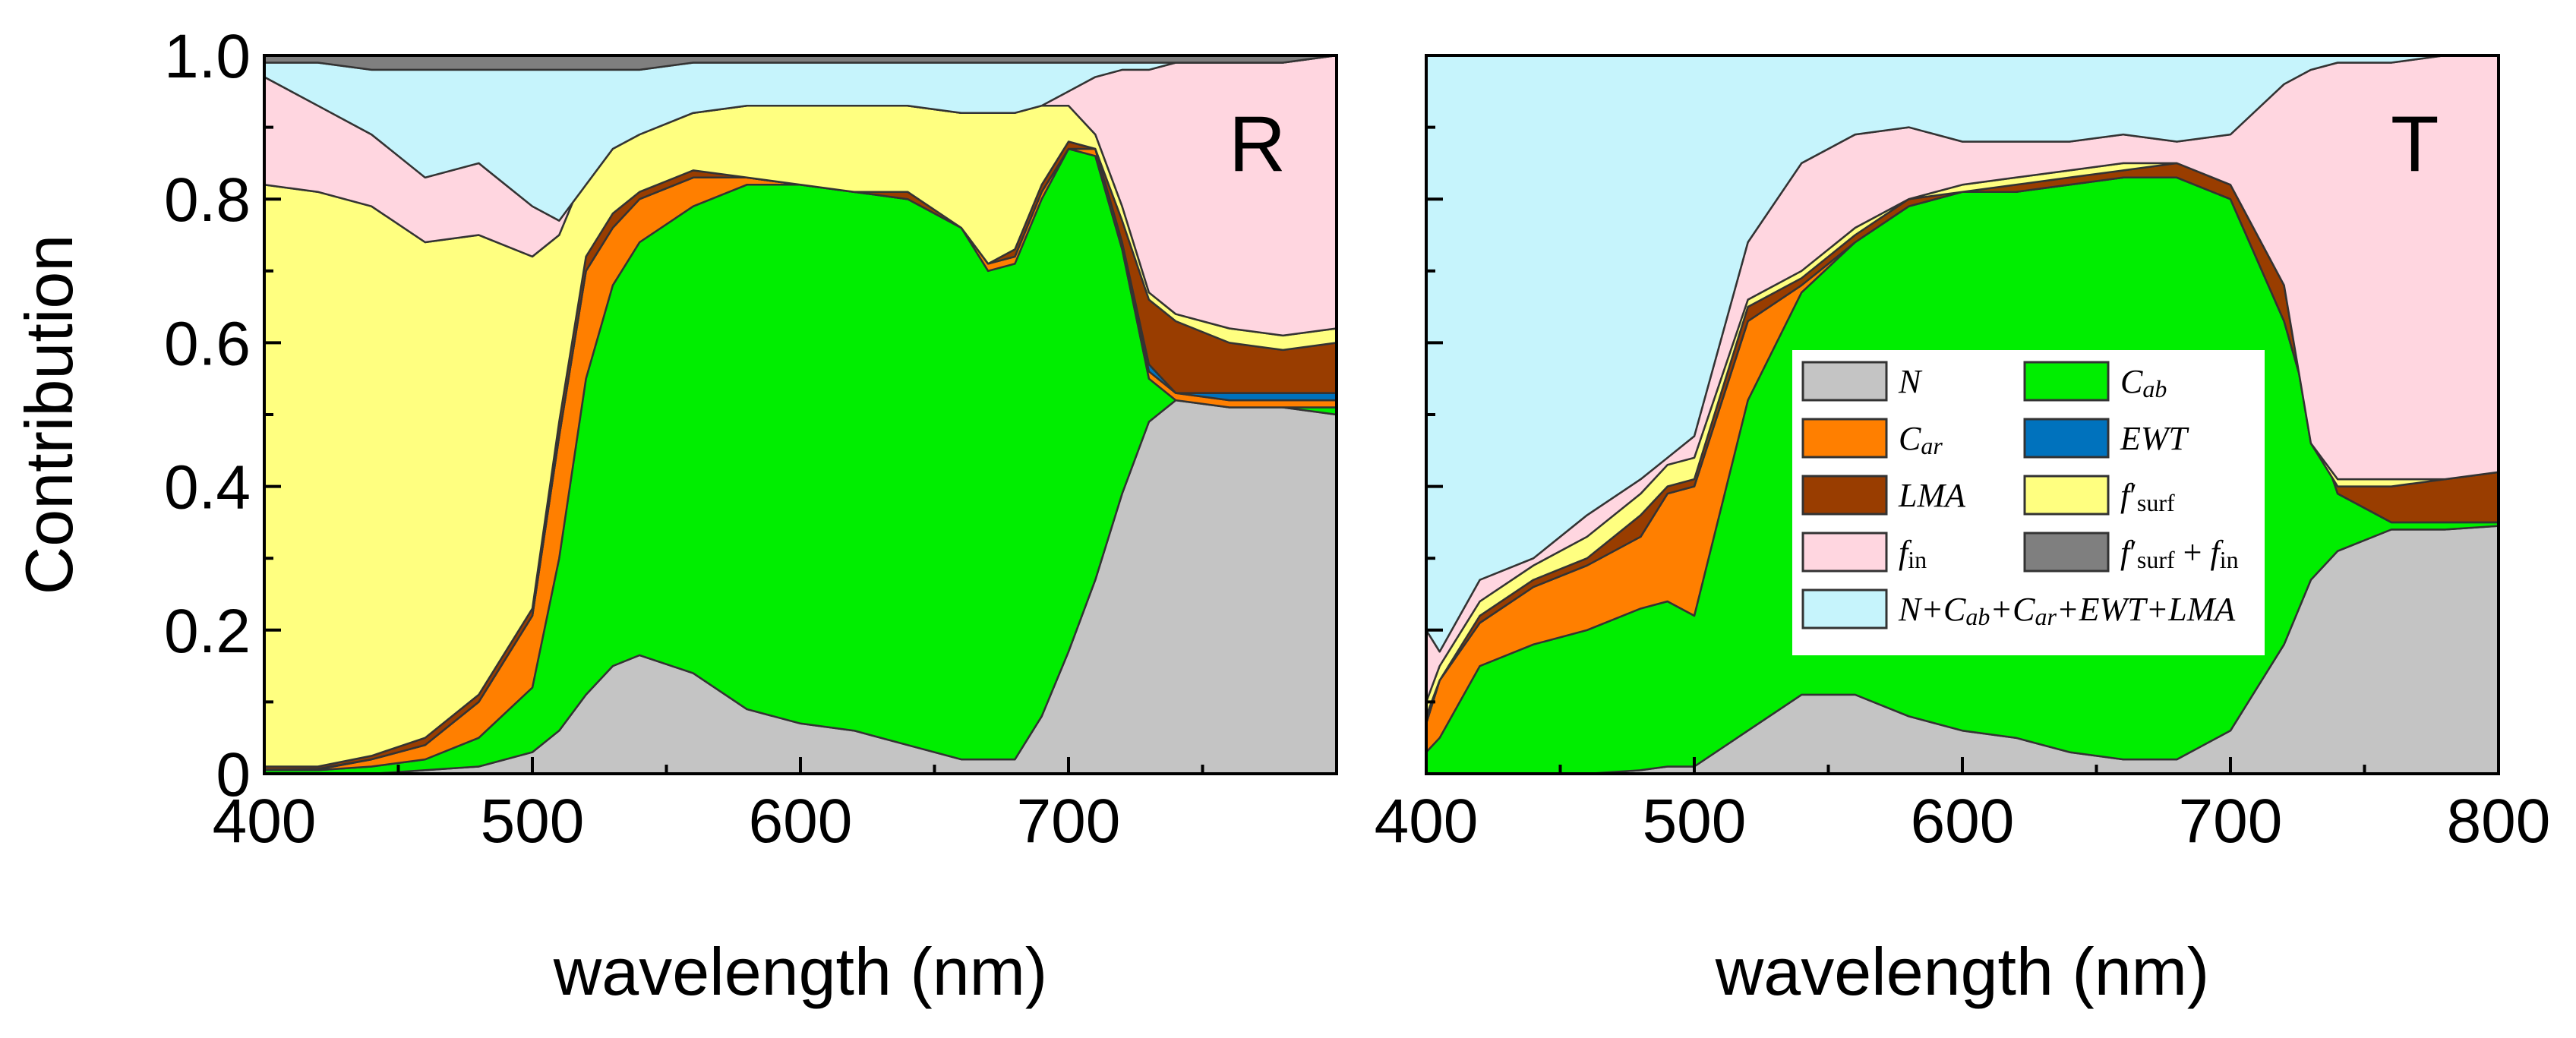  What do you see at coordinates (207, 201) in the screenshot?
I see `y-tick-label-0.8: 0.8` at bounding box center [207, 201].